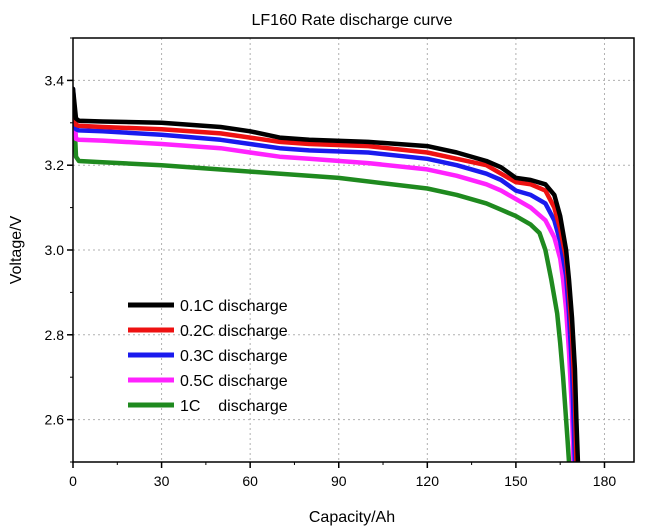  Describe the element at coordinates (339, 481) in the screenshot. I see `x-tick-label: 90` at that location.